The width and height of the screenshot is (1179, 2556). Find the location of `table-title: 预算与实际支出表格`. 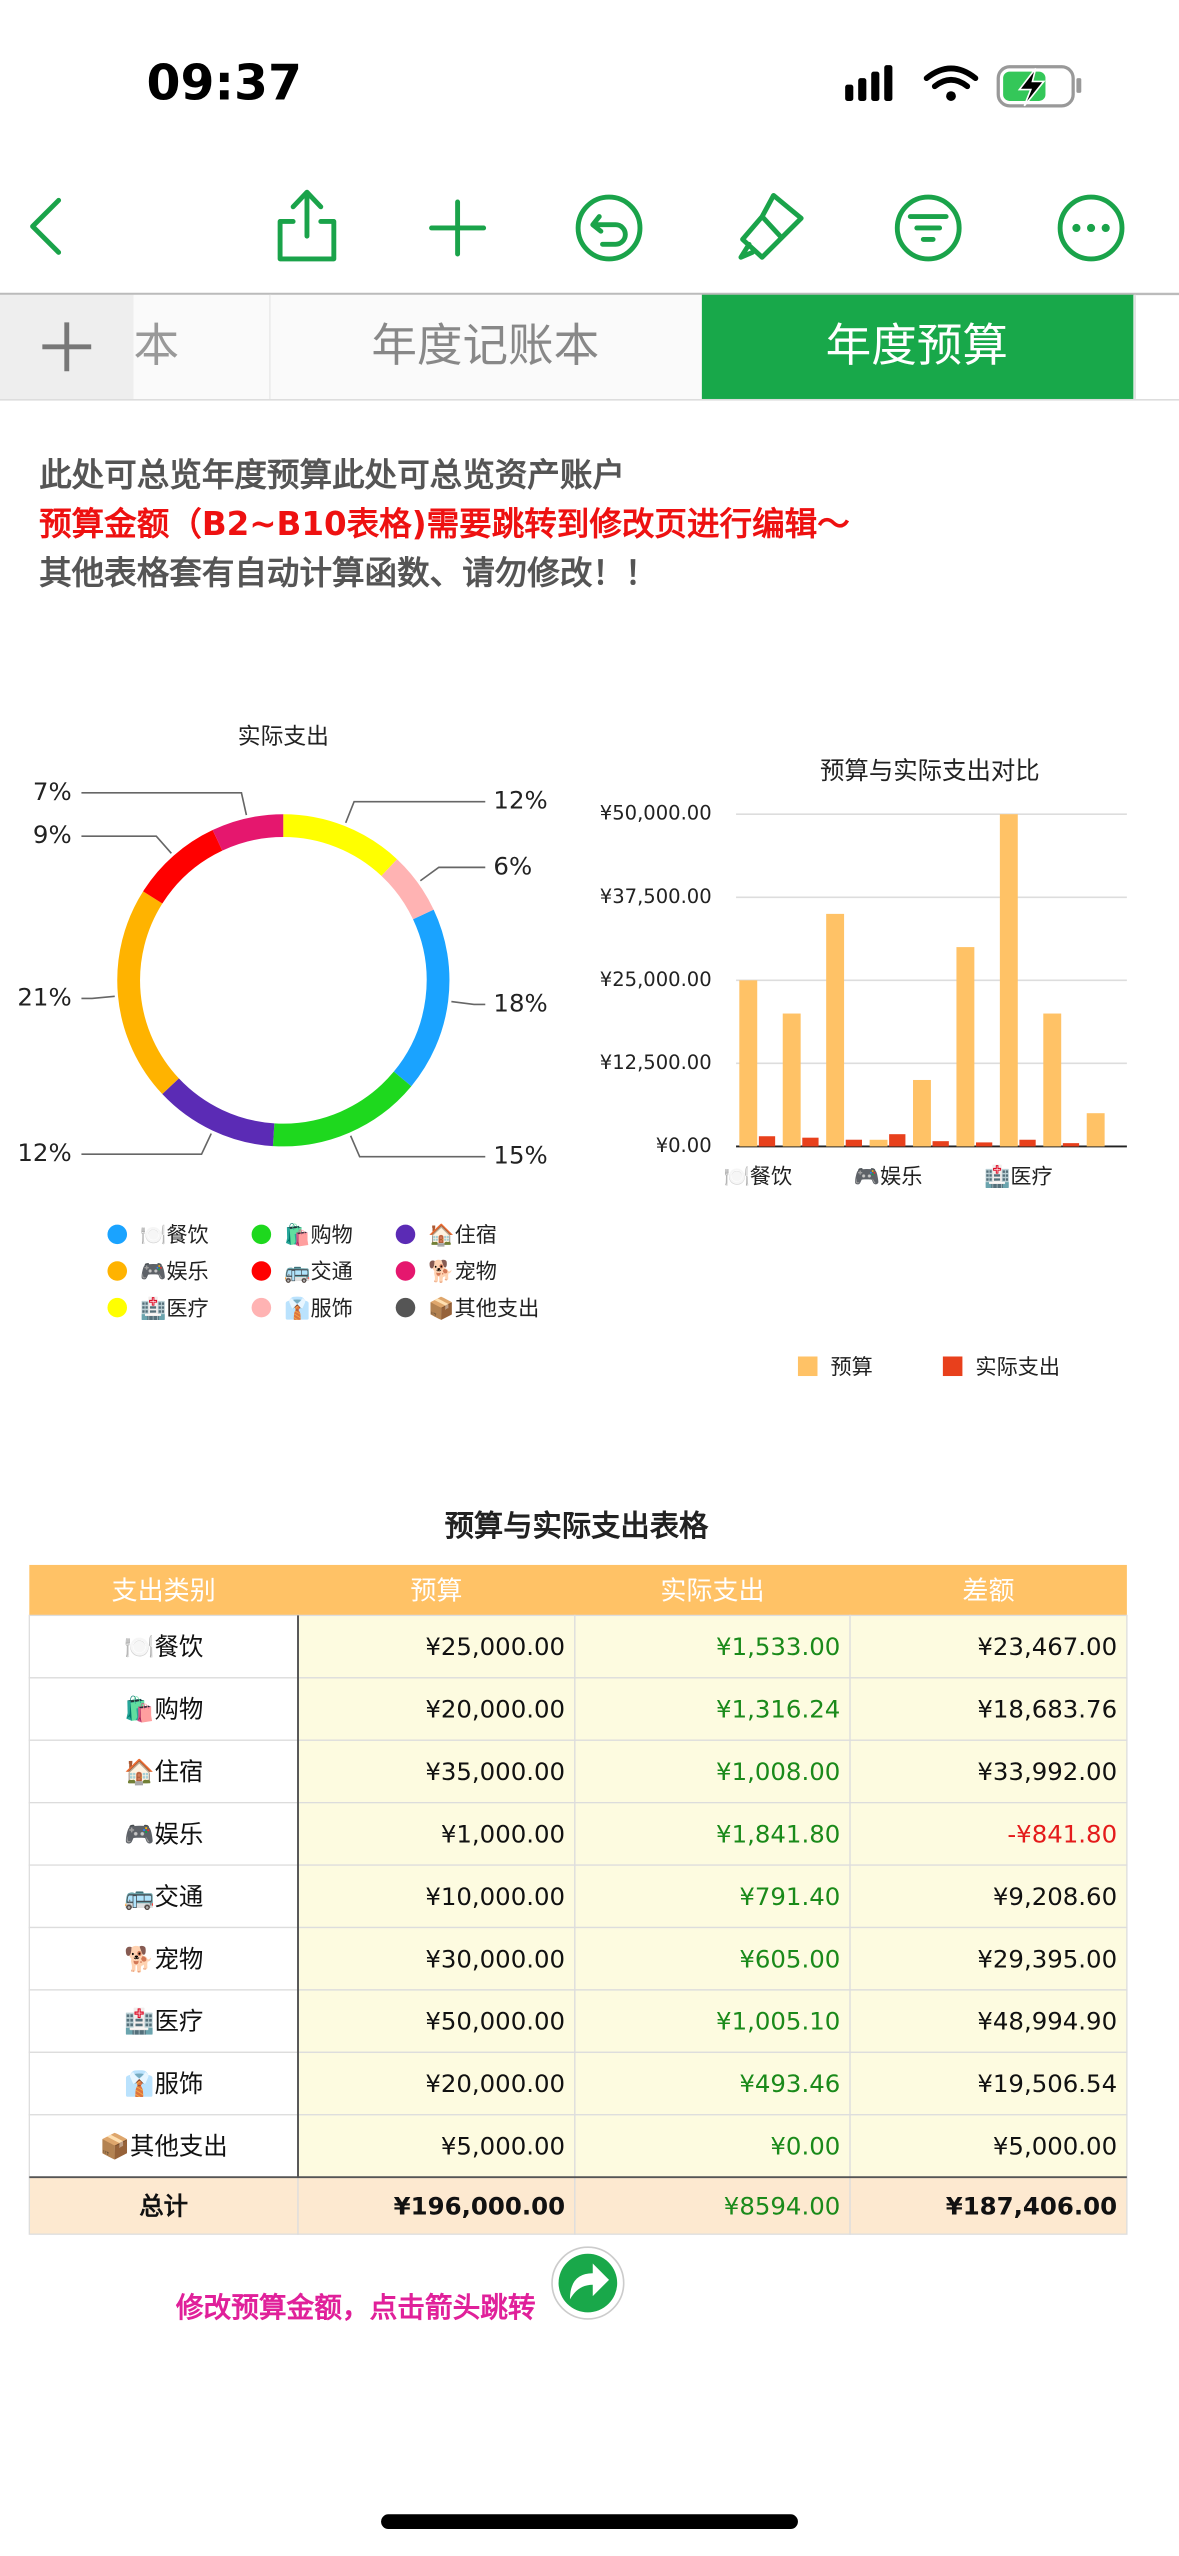

table-title: 预算与实际支出表格 is located at coordinates (577, 1526).